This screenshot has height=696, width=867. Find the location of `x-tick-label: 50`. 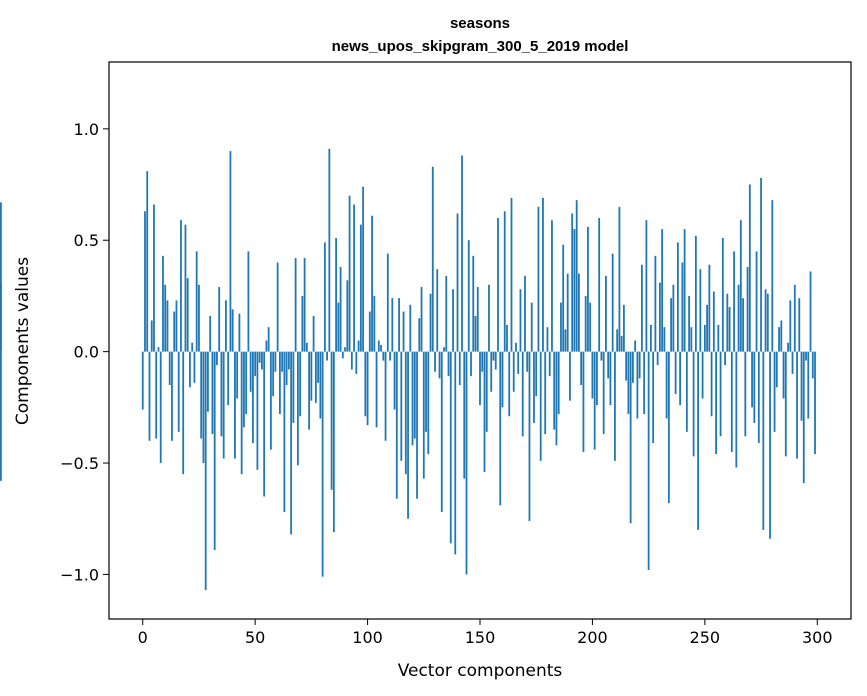

x-tick-label: 50 is located at coordinates (255, 637).